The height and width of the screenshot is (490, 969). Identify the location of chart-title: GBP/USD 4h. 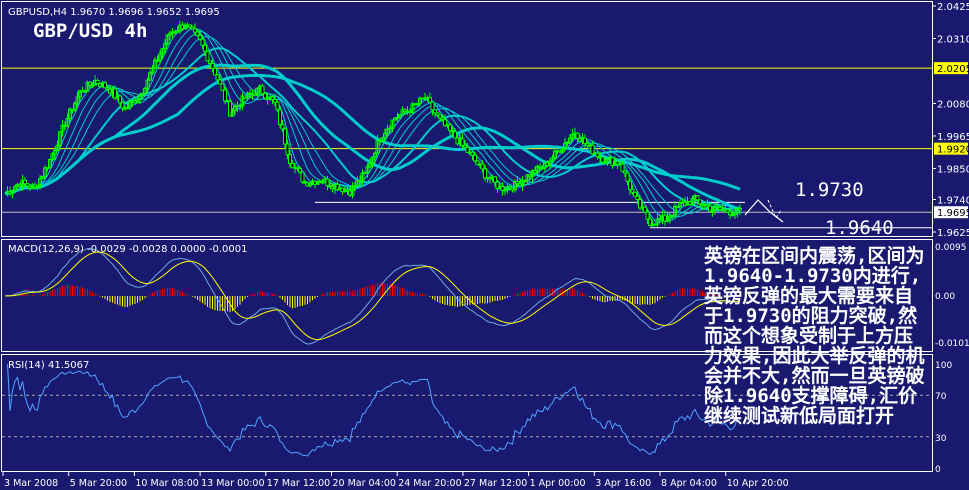
(90, 31).